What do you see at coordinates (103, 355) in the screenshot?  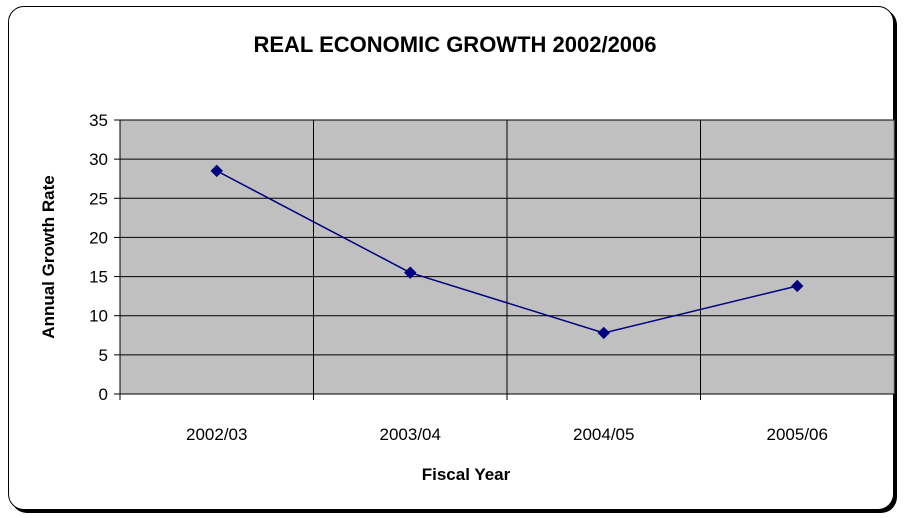 I see `y-tick-label: 5` at bounding box center [103, 355].